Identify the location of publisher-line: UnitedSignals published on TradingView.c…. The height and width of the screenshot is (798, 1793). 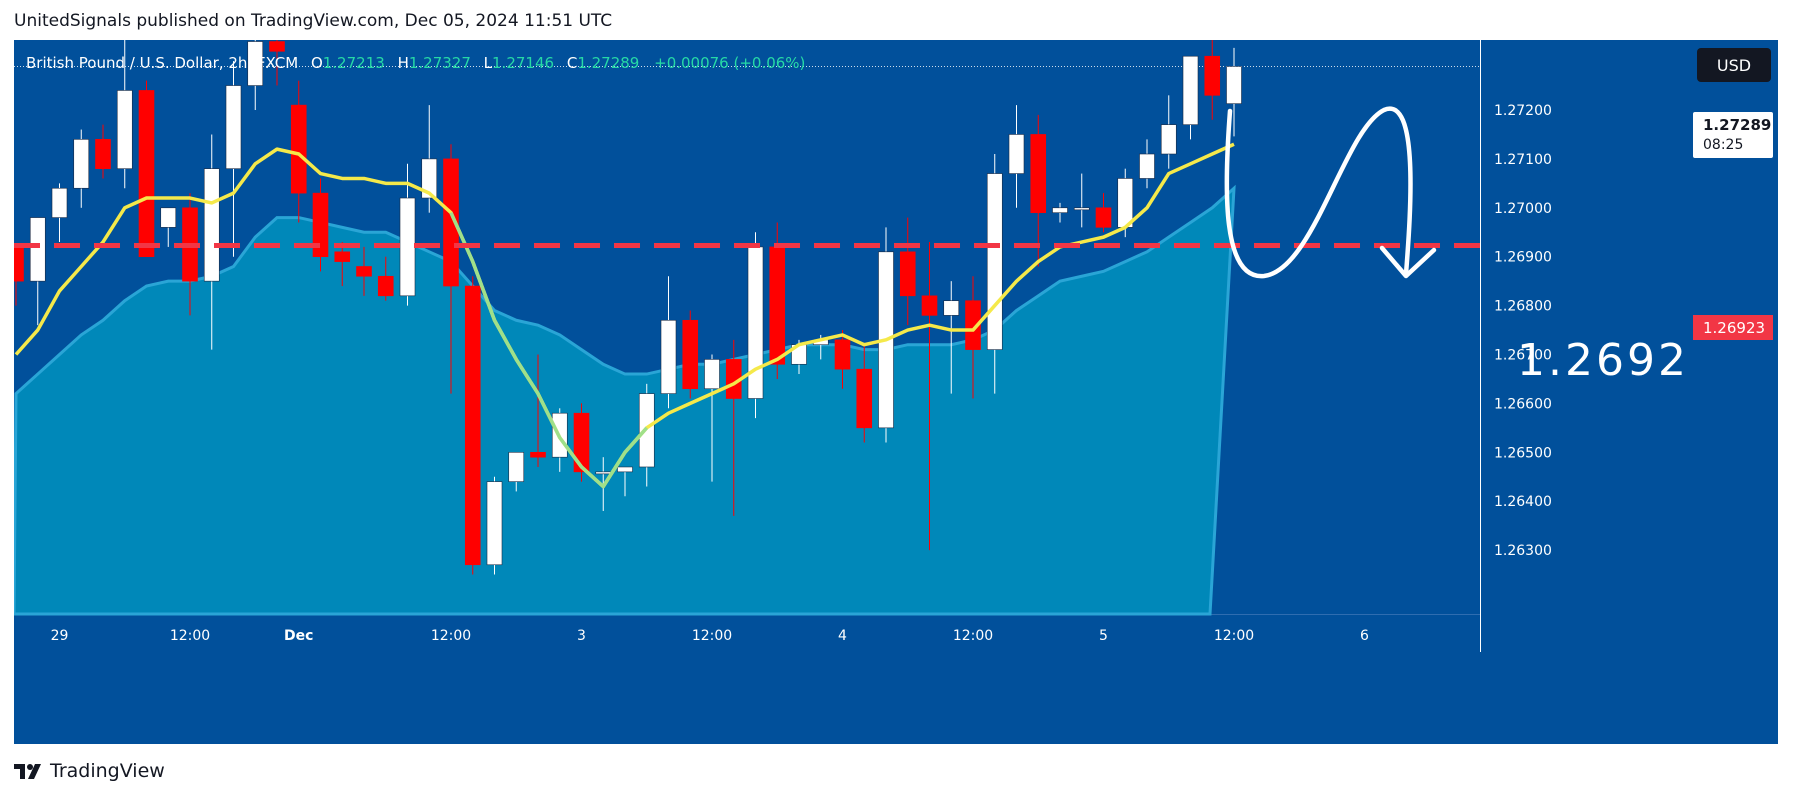
(313, 21).